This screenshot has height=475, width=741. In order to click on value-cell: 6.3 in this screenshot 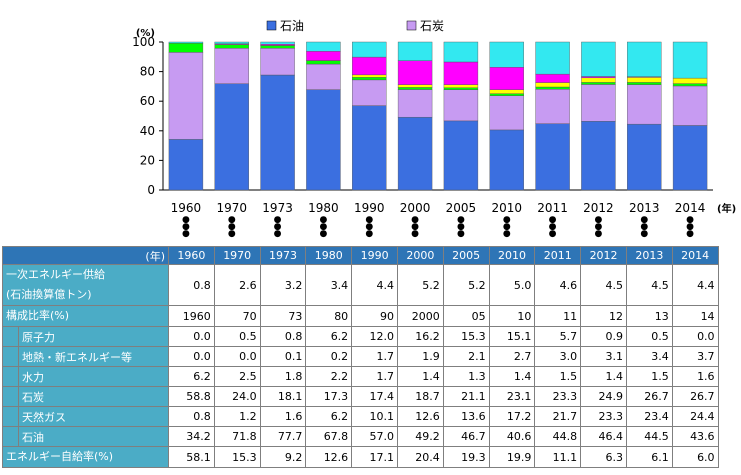, I will do `click(603, 457)`.